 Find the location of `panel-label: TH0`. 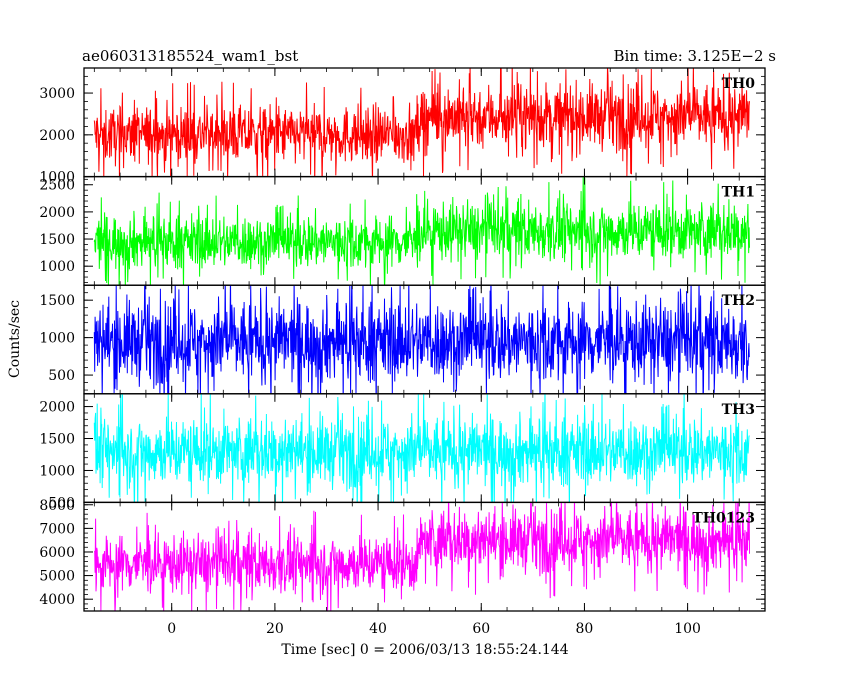

panel-label: TH0 is located at coordinates (739, 84).